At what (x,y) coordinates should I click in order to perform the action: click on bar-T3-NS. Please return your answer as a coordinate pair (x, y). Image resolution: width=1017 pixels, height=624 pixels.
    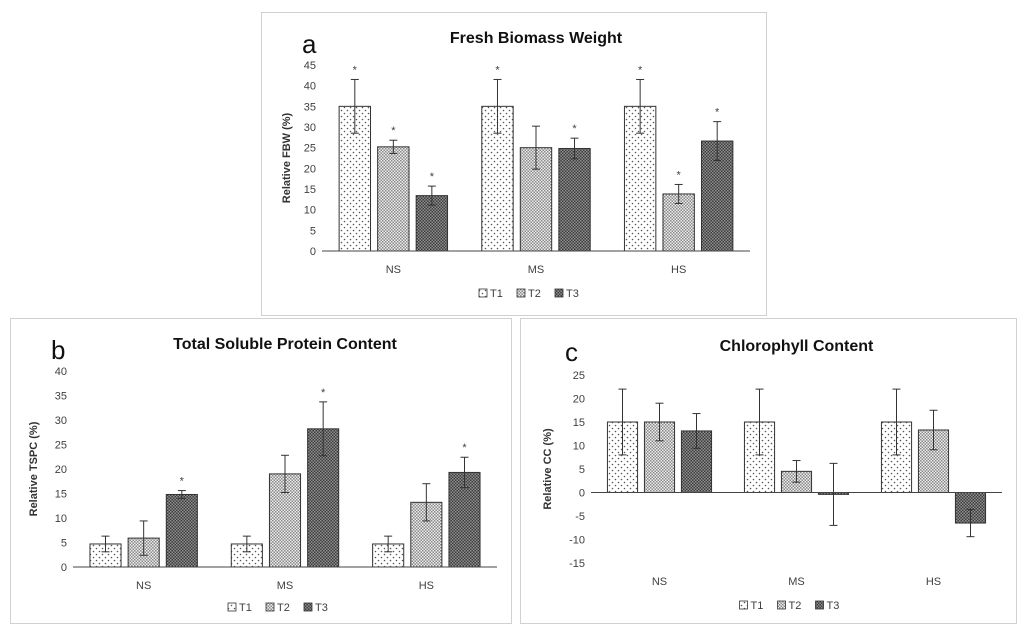
    Looking at the image, I should click on (181, 530).